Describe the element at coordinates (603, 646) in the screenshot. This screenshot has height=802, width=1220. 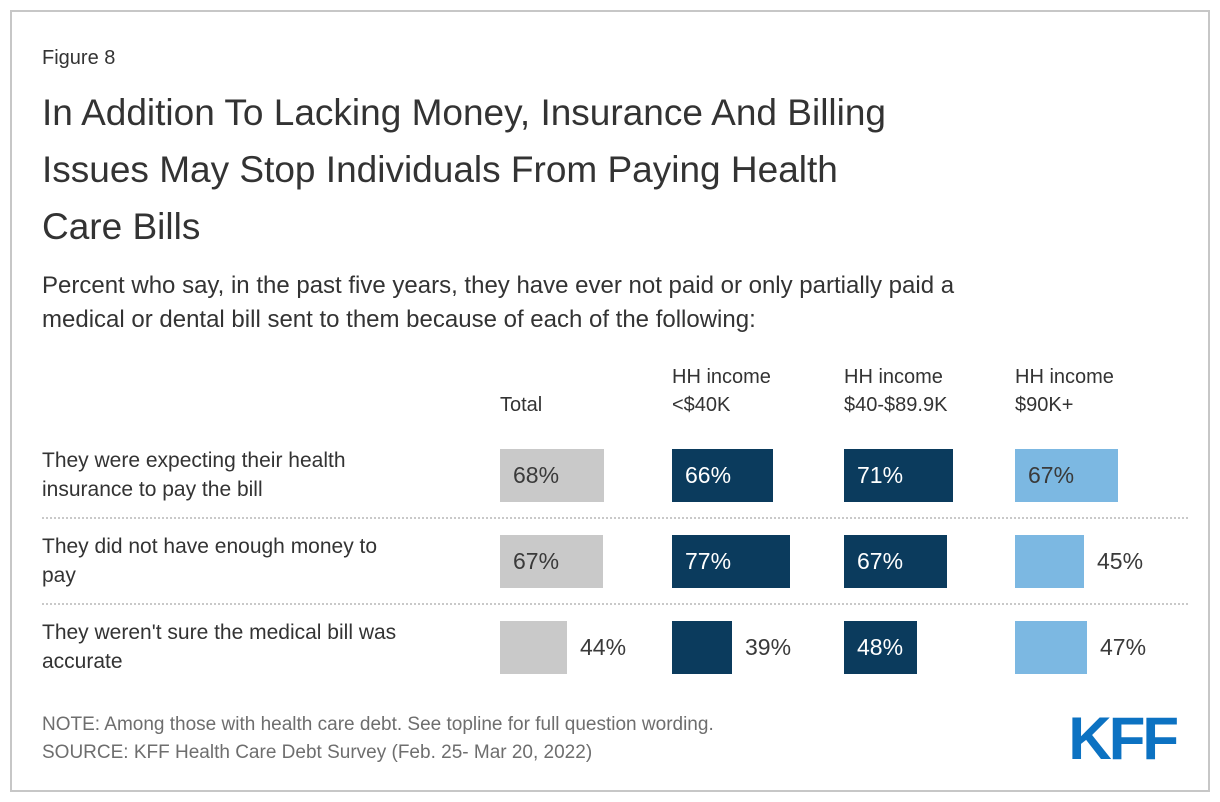
I see `bar-value-label: 44%` at that location.